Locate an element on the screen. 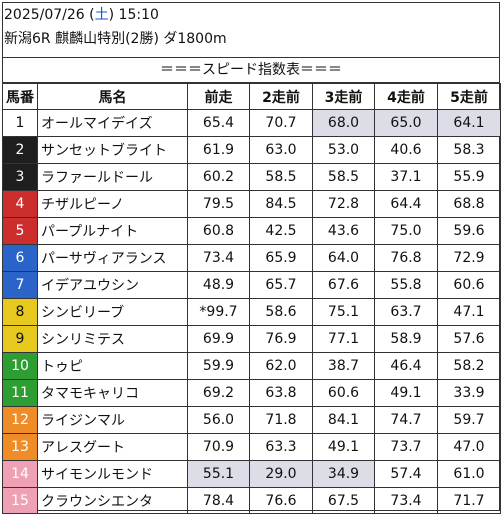 This screenshot has height=515, width=504. speed-index-cell: 70.7 is located at coordinates (281, 123).